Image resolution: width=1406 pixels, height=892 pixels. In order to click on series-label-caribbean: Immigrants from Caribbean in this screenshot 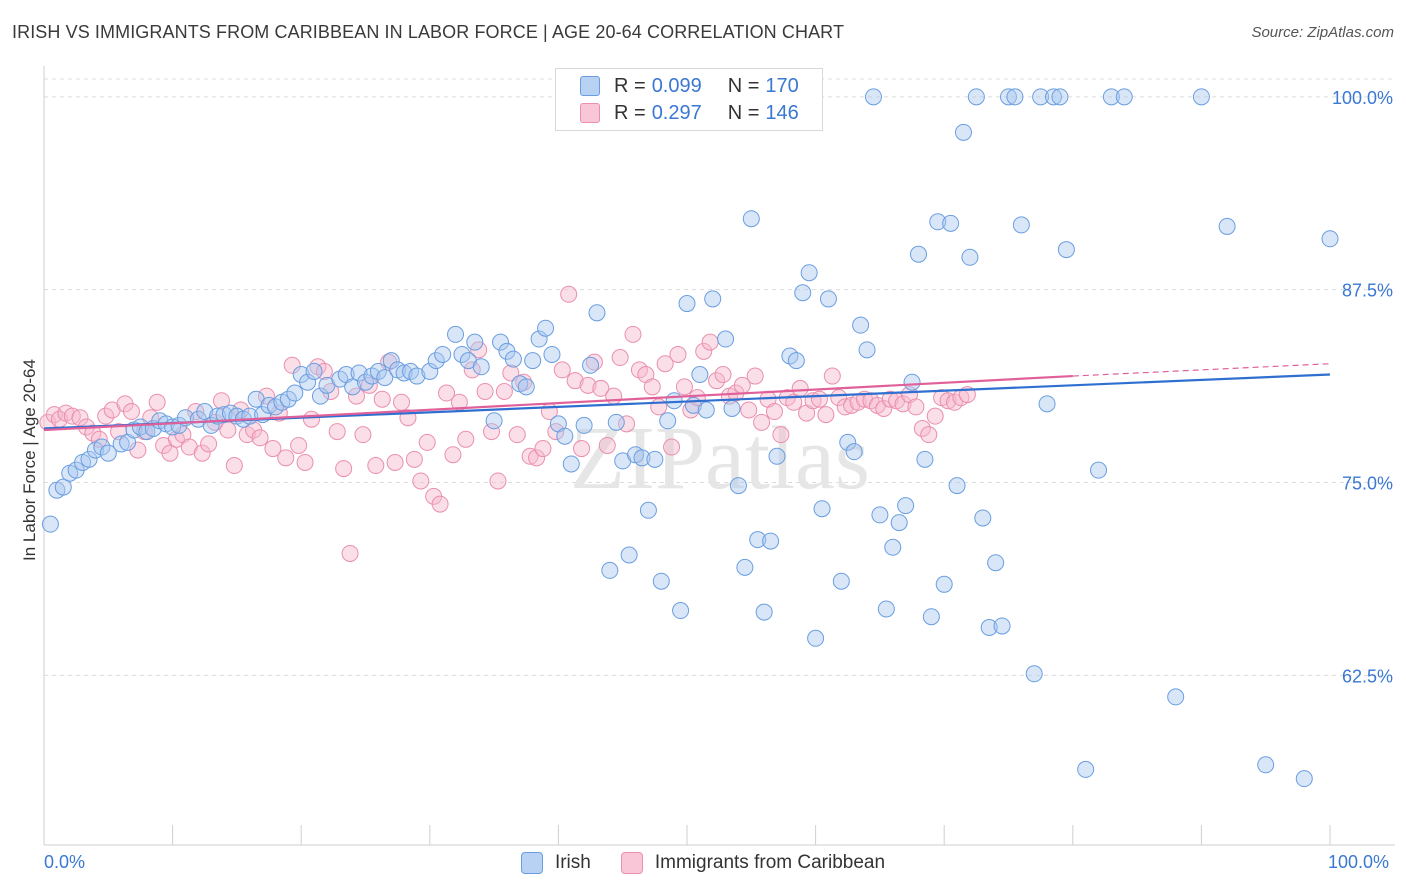, I will do `click(770, 862)`.